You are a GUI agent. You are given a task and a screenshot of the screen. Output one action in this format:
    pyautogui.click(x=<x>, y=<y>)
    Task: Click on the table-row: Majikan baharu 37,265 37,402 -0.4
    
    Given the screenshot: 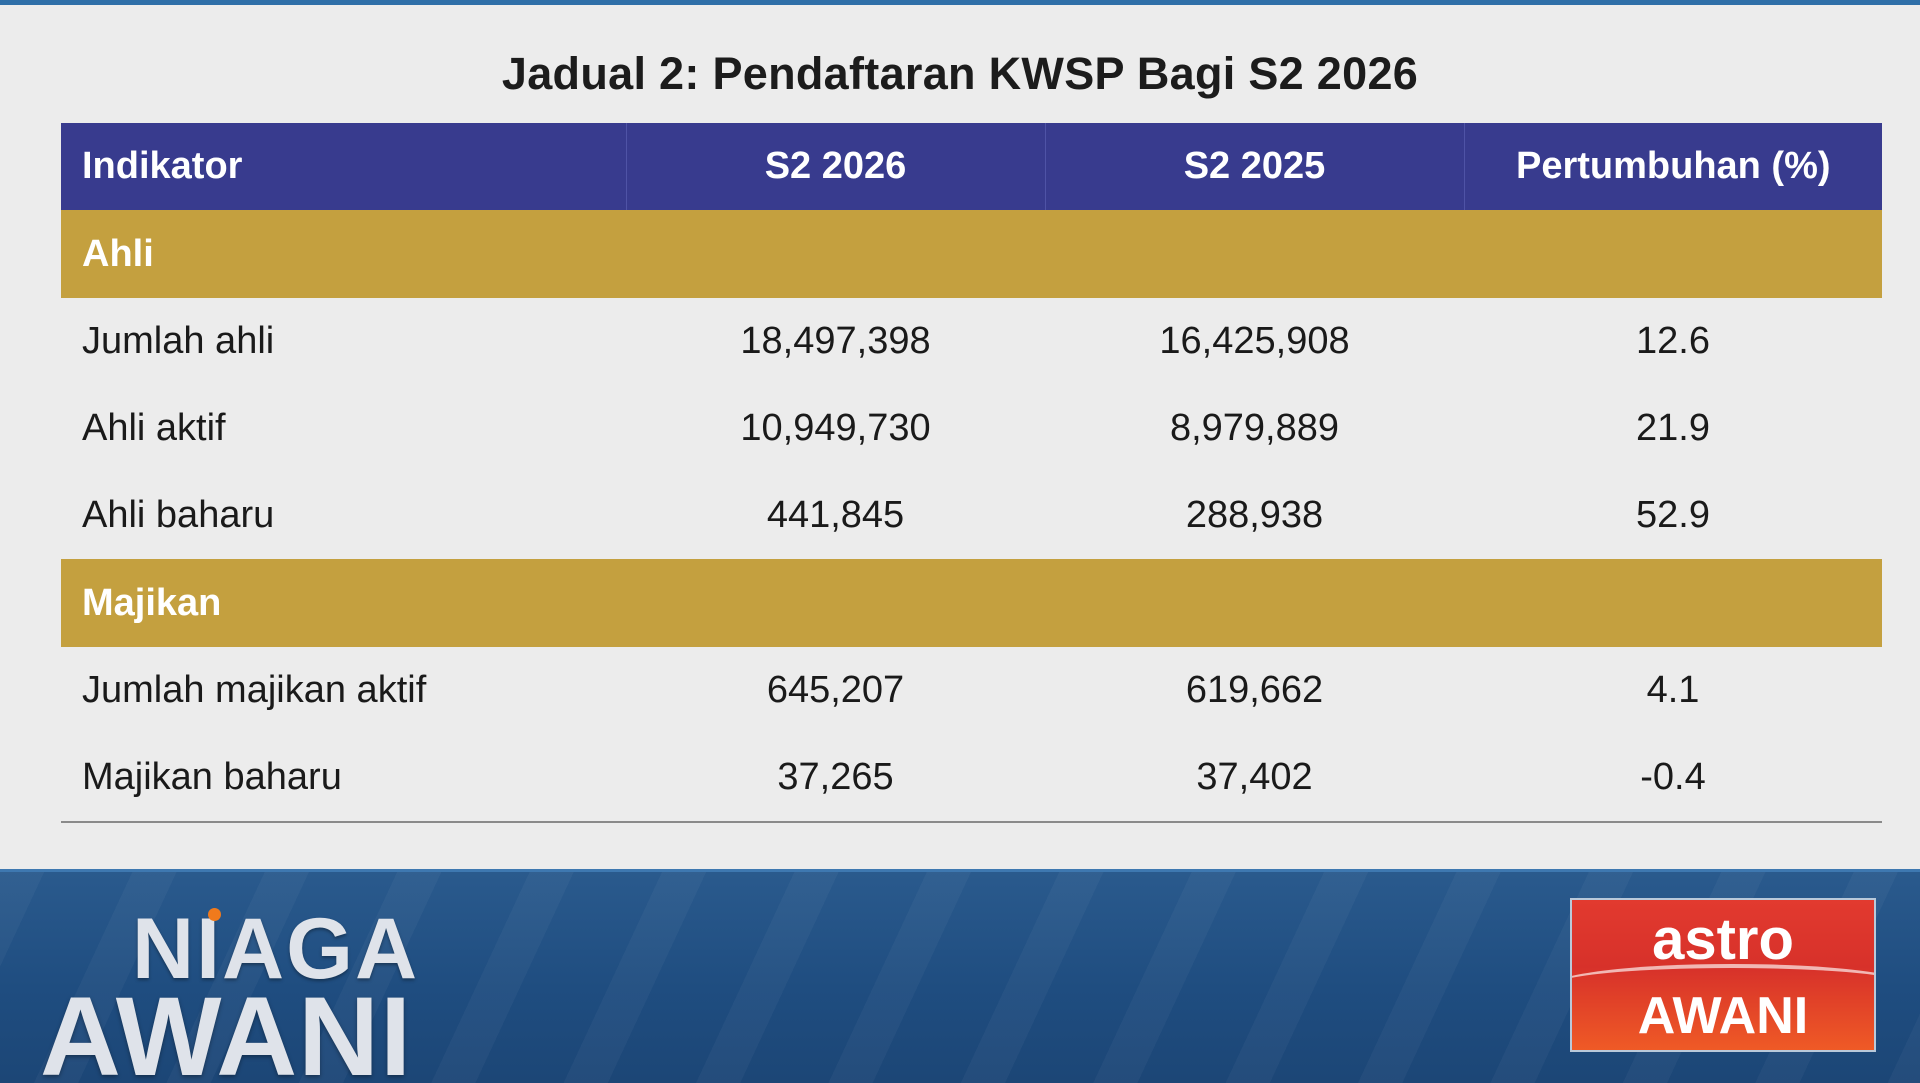 What is the action you would take?
    pyautogui.click(x=971, y=778)
    